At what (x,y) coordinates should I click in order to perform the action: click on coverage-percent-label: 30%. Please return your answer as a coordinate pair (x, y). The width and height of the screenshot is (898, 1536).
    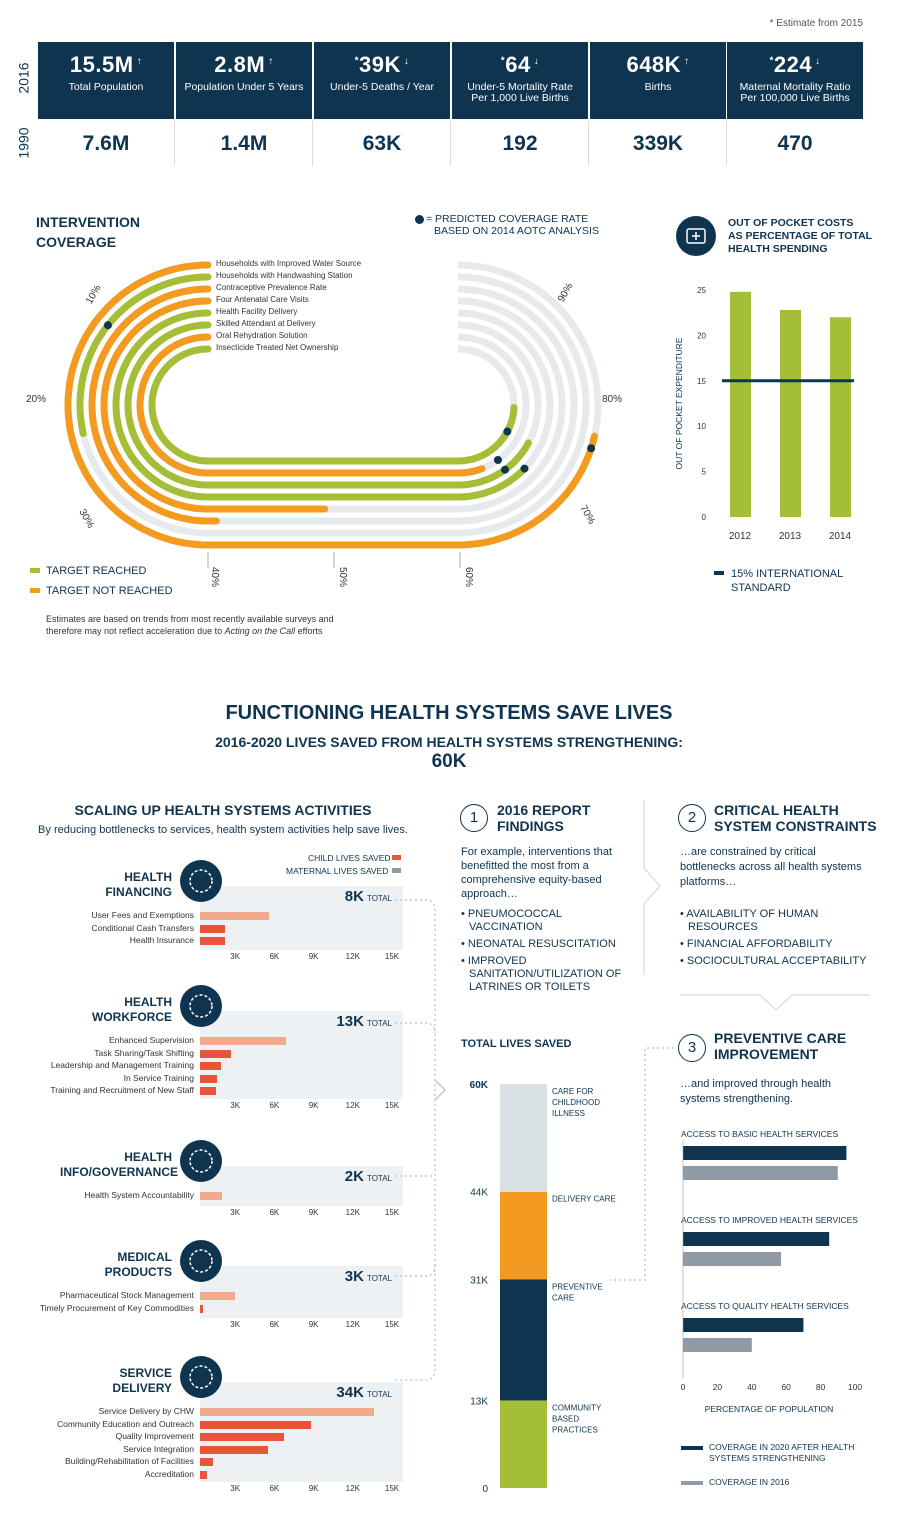
    Looking at the image, I should click on (86, 518).